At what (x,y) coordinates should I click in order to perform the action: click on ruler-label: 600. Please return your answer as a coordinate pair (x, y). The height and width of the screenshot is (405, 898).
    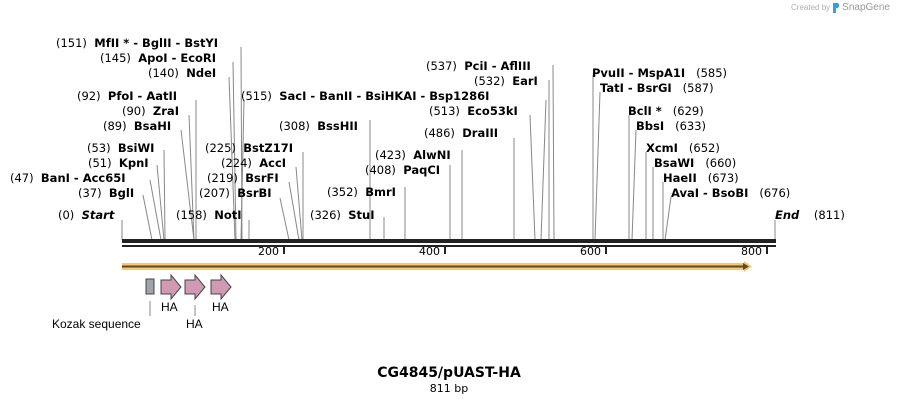
    Looking at the image, I should click on (590, 251).